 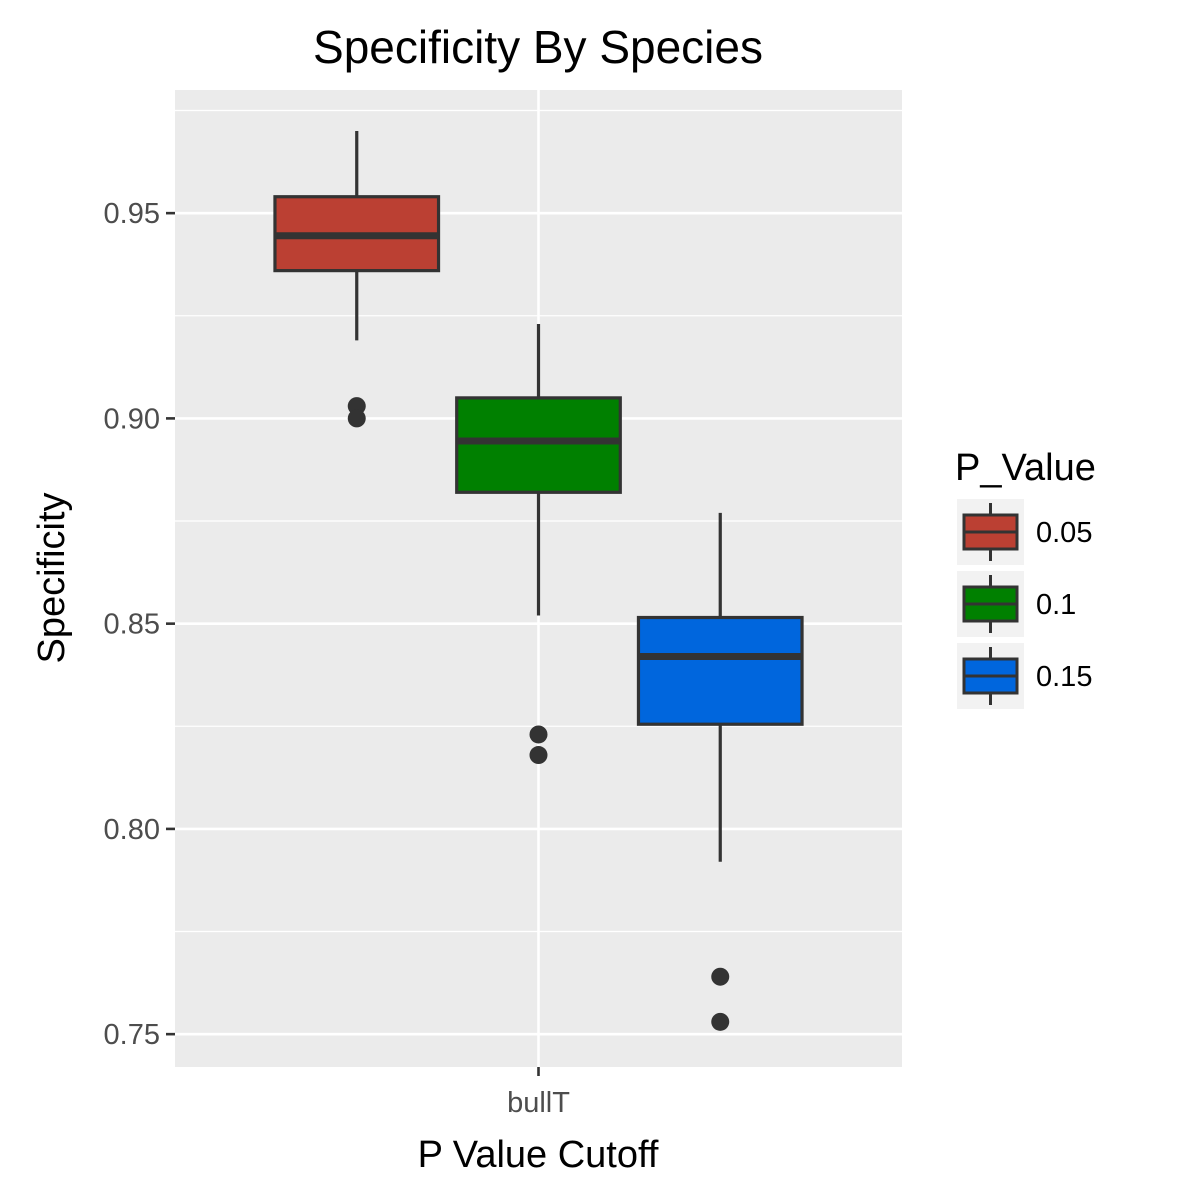 What do you see at coordinates (538, 1155) in the screenshot?
I see `x-axis-title: P Value Cutoff` at bounding box center [538, 1155].